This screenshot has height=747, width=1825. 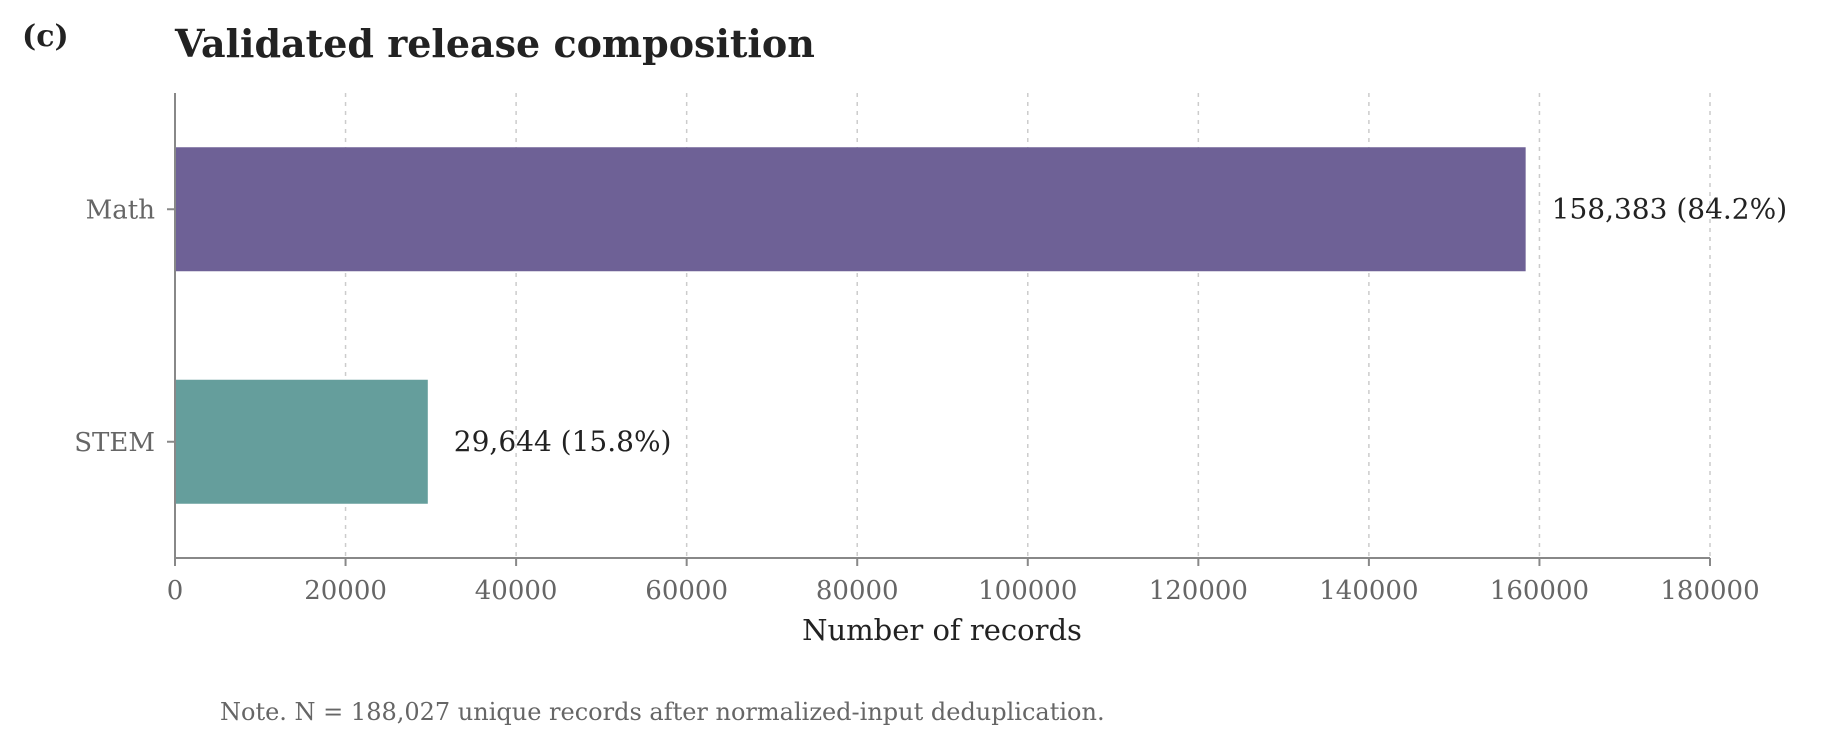 I want to click on x-tick-label: 40000, so click(x=516, y=591).